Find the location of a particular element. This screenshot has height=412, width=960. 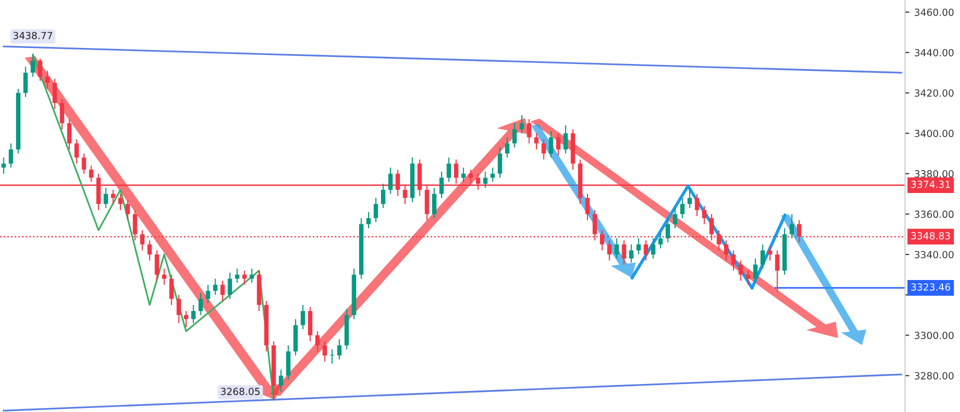

ref-line-label: 3323.46 is located at coordinates (930, 287).